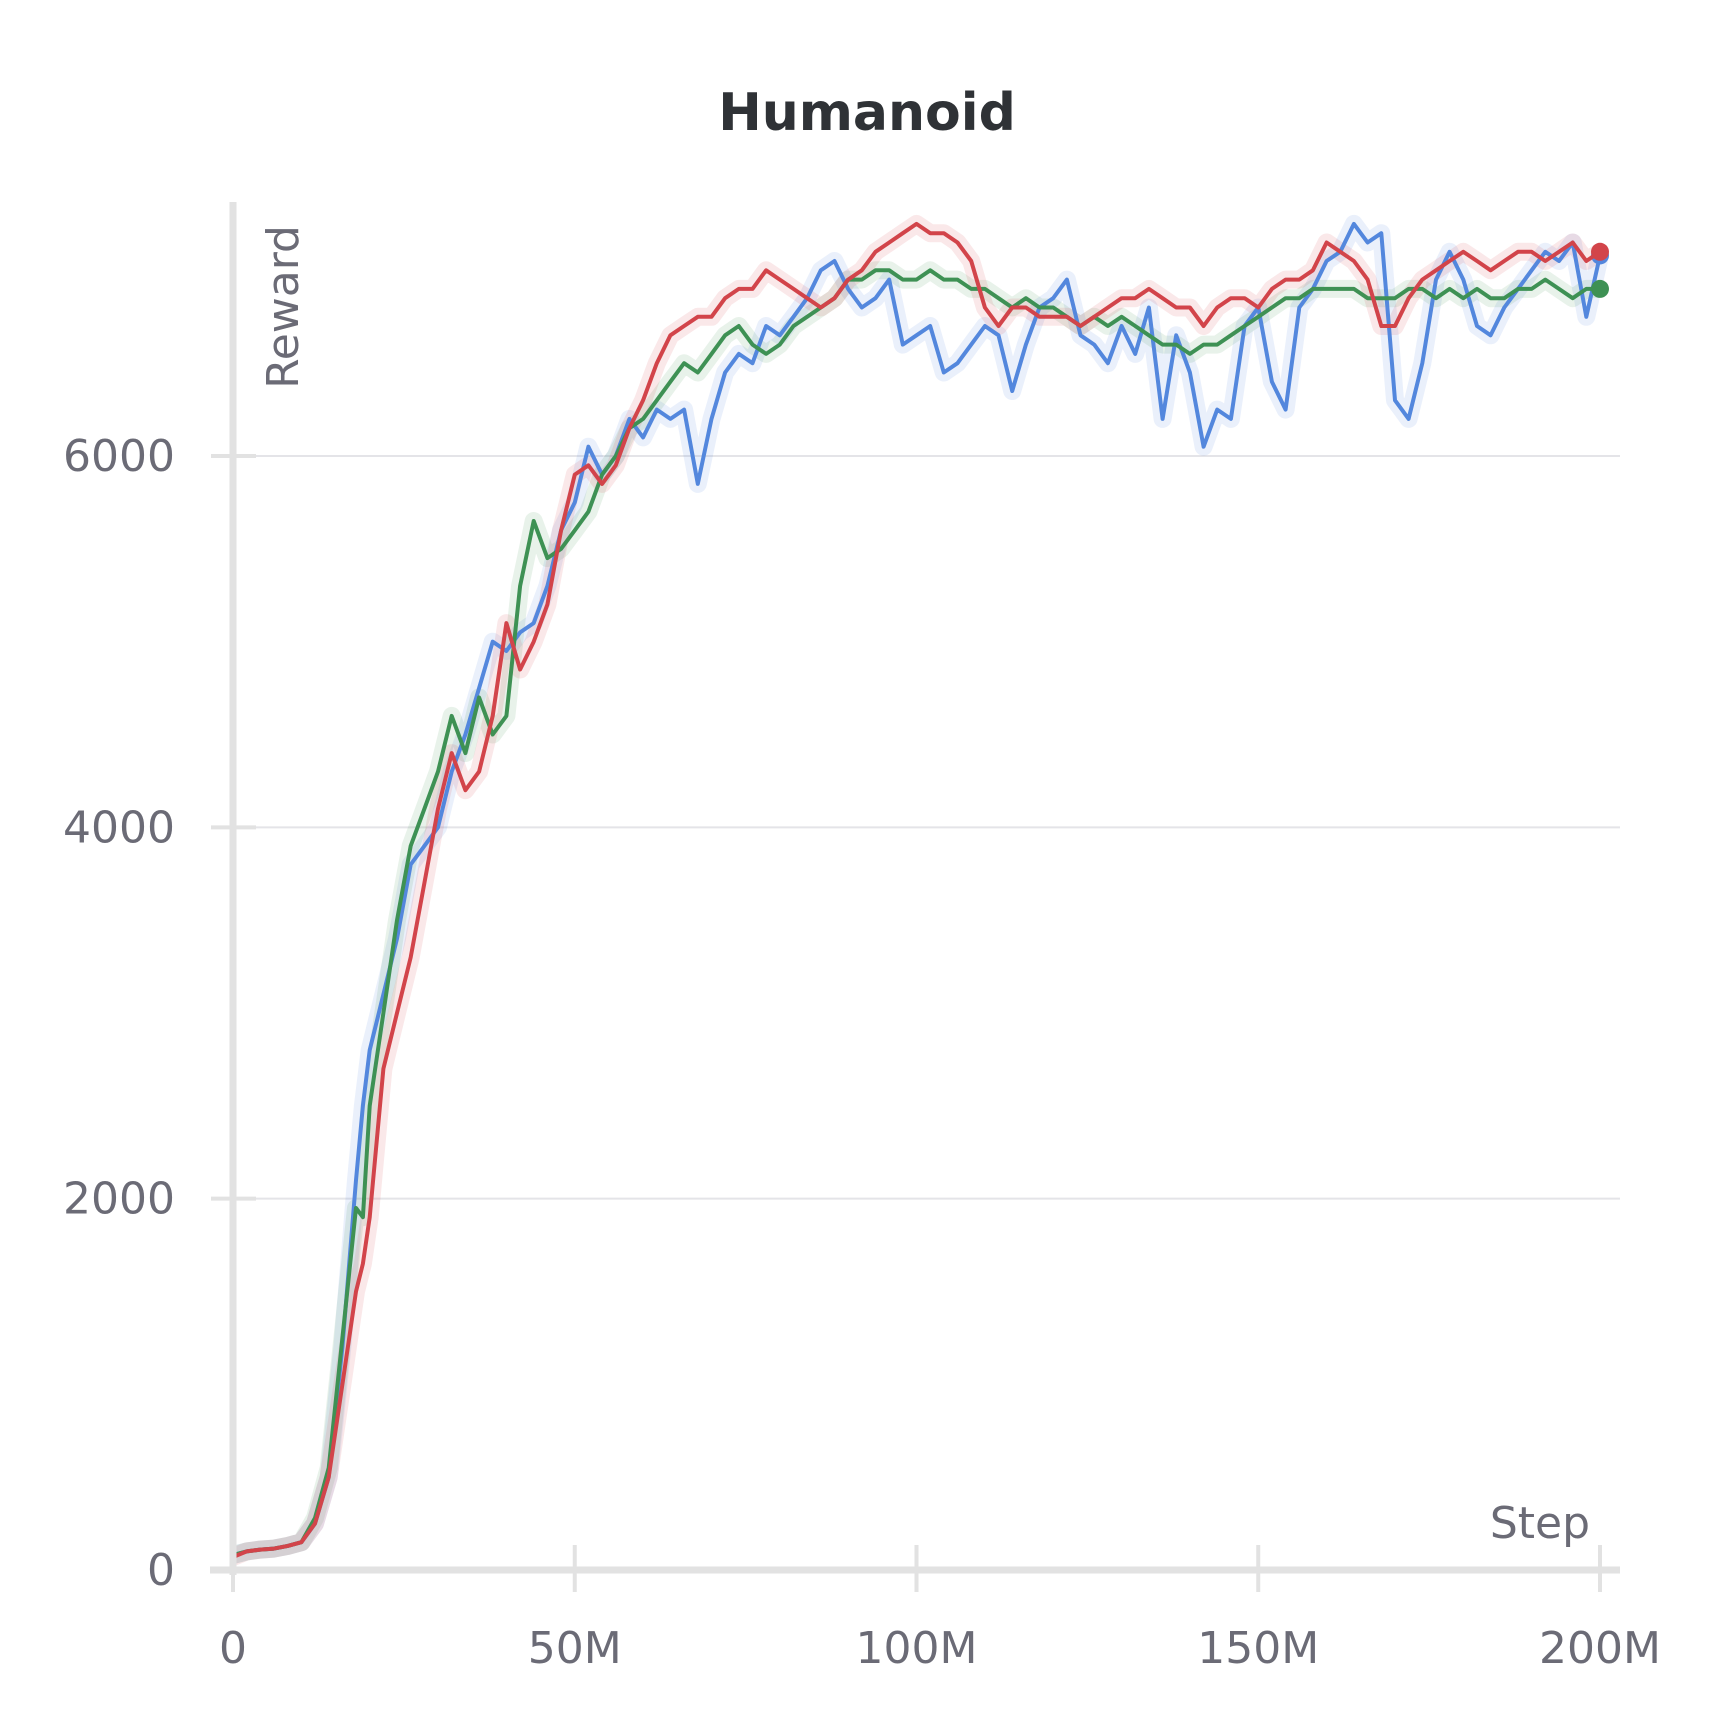 Image resolution: width=1727 pixels, height=1727 pixels. What do you see at coordinates (119, 827) in the screenshot?
I see `y-tick-label: 4000` at bounding box center [119, 827].